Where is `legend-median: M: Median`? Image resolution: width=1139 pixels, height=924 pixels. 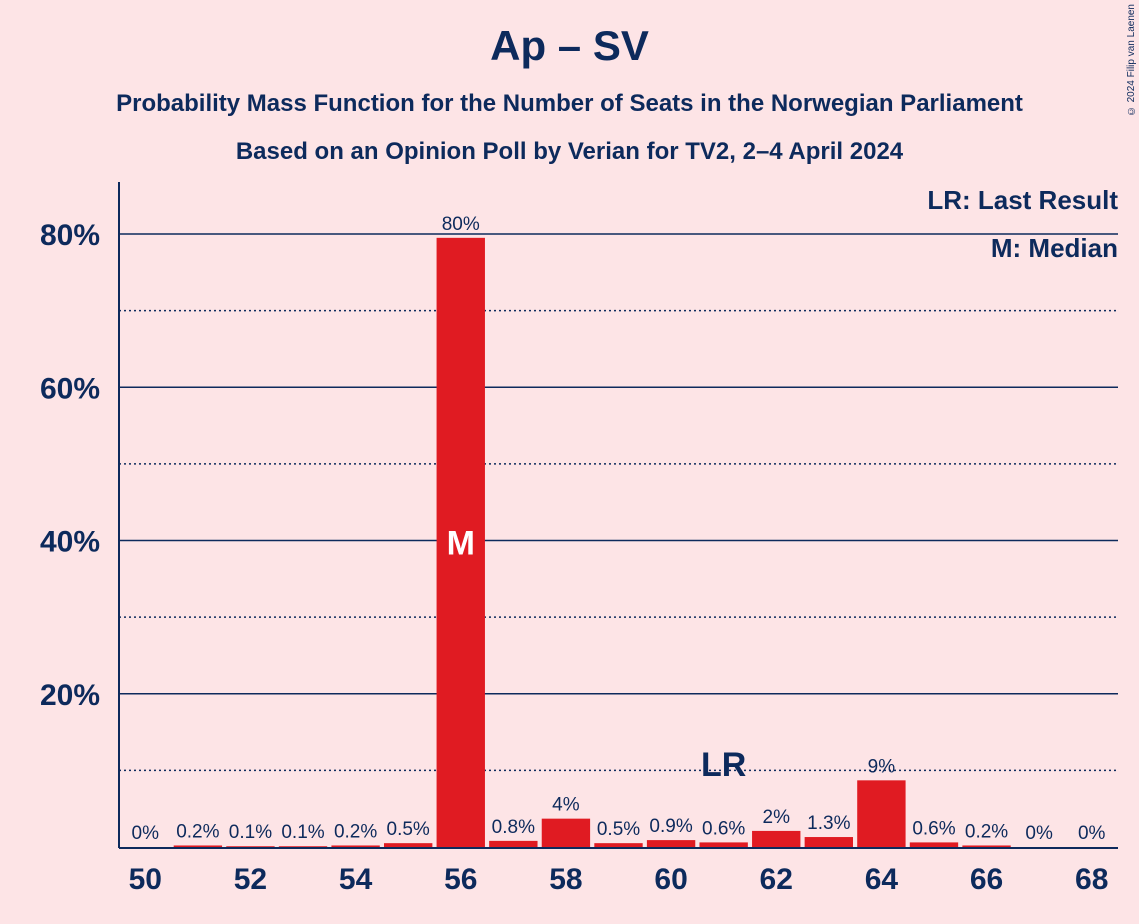 legend-median: M: Median is located at coordinates (1054, 248).